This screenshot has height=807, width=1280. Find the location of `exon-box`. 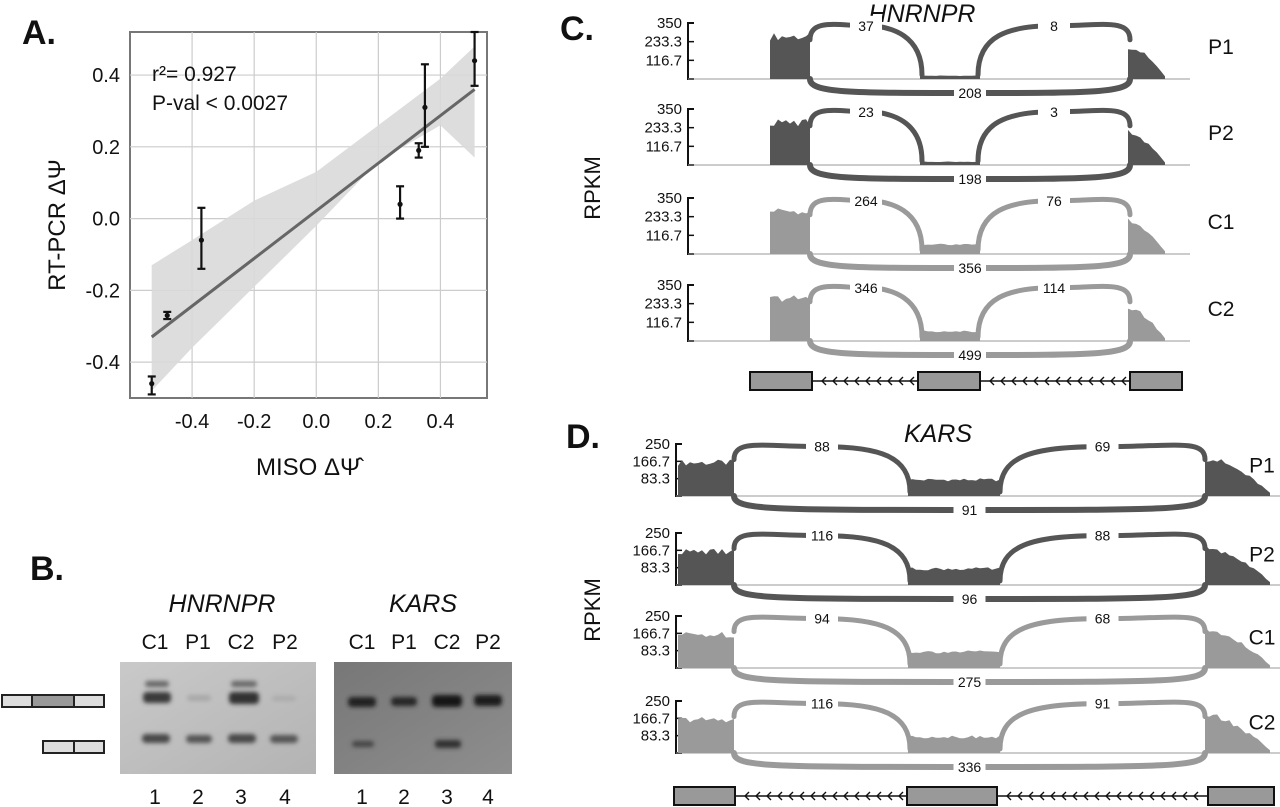

exon-box is located at coordinates (1241, 796).